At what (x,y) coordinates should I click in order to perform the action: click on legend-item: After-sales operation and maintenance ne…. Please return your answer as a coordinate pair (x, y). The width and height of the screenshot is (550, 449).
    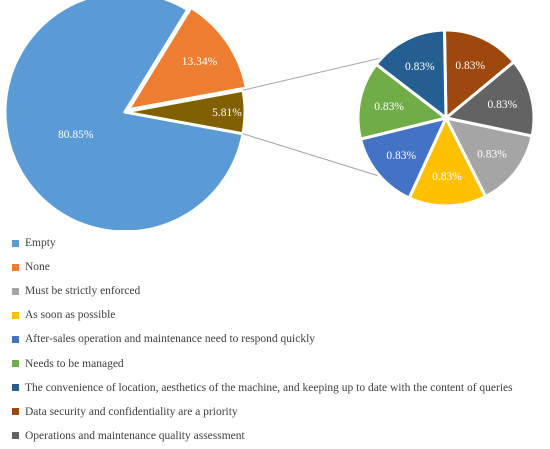
    Looking at the image, I should click on (262, 339).